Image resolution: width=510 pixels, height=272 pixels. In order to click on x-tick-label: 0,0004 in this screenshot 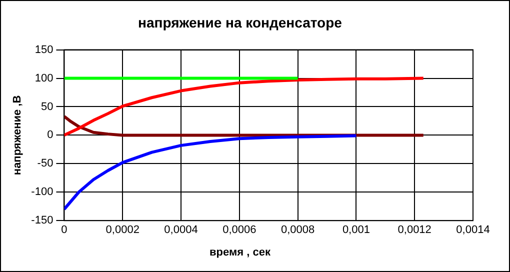, I will do `click(181, 230)`.